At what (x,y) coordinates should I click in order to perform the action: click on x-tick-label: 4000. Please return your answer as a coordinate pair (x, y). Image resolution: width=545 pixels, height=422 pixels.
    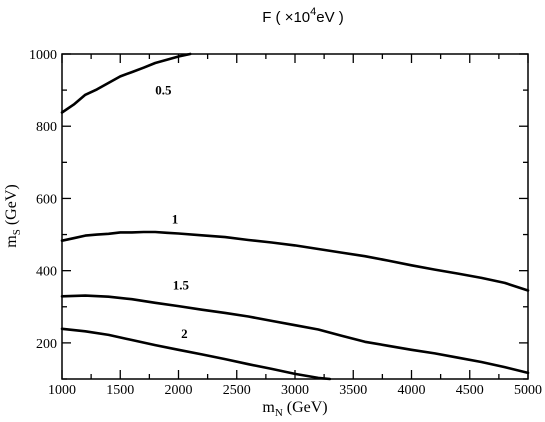
    Looking at the image, I should click on (412, 390).